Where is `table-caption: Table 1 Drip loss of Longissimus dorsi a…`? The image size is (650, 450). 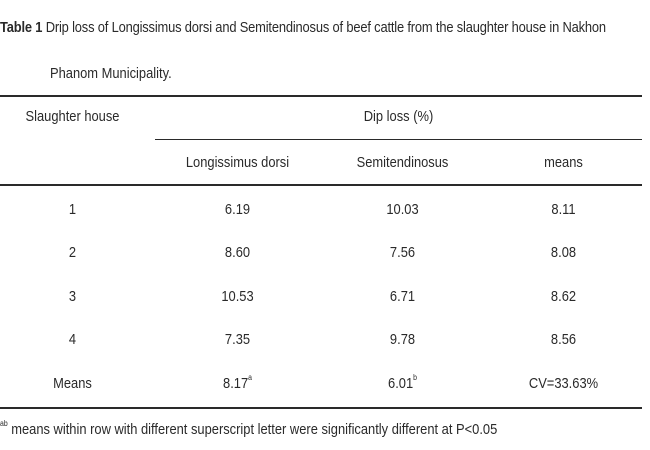 table-caption: Table 1 Drip loss of Longissimus dorsi a… is located at coordinates (303, 28).